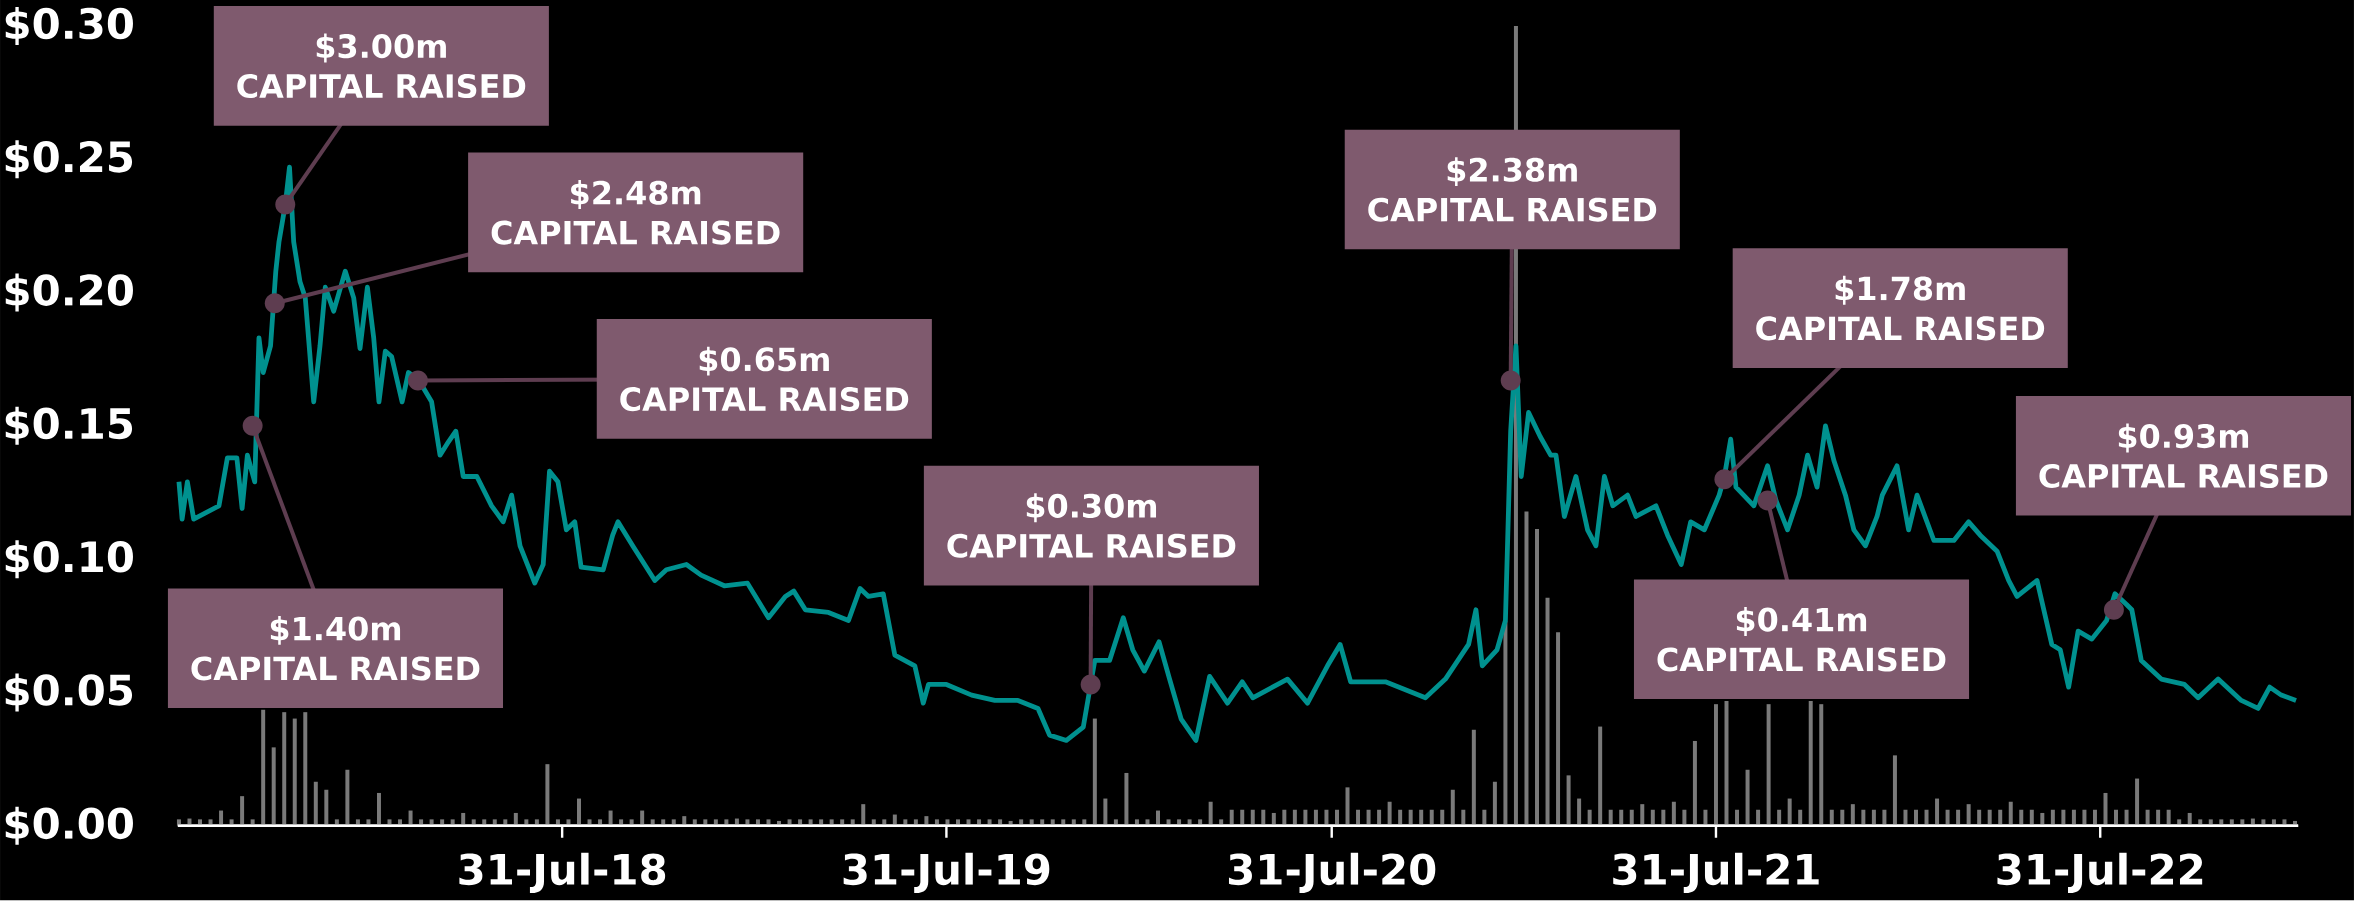 Image resolution: width=2354 pixels, height=901 pixels. What do you see at coordinates (381, 66) in the screenshot?
I see `annotation: $3.00m CAPITAL RAISED` at bounding box center [381, 66].